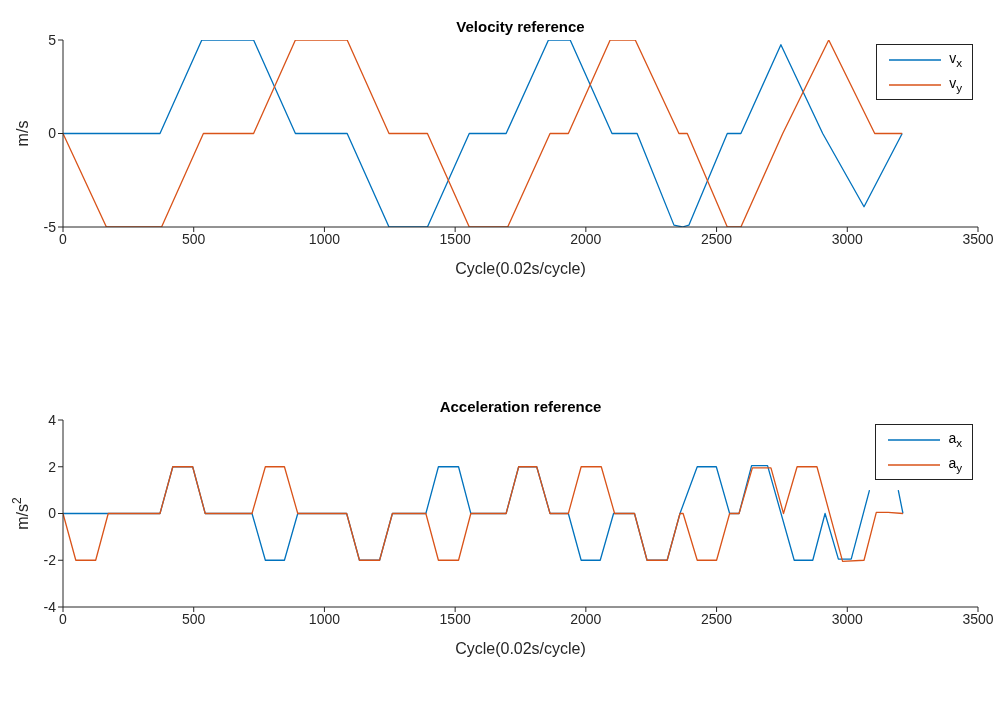 The image size is (1003, 727). I want to click on chart-title: Acceleration reference, so click(520, 406).